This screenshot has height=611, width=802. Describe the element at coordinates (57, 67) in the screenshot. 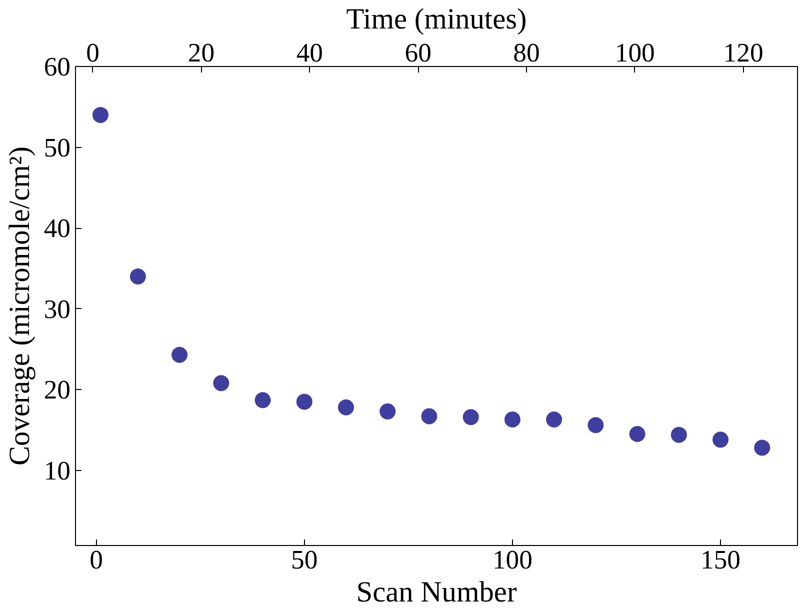

I see `y-tick-label: 60` at that location.